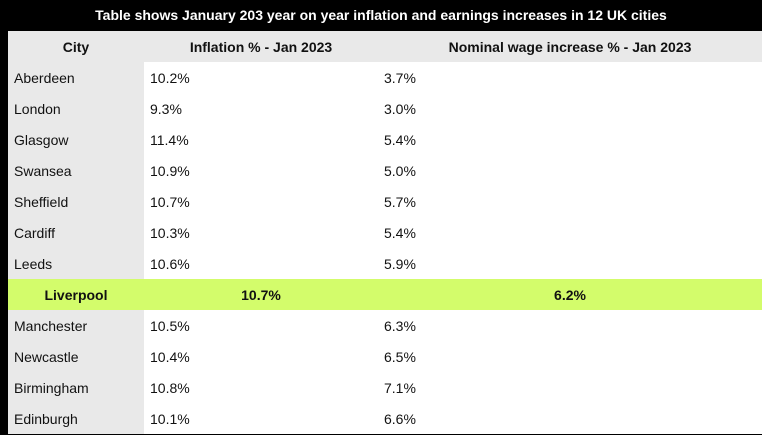 This screenshot has width=762, height=435. What do you see at coordinates (76, 201) in the screenshot?
I see `city-cell: Sheffield` at bounding box center [76, 201].